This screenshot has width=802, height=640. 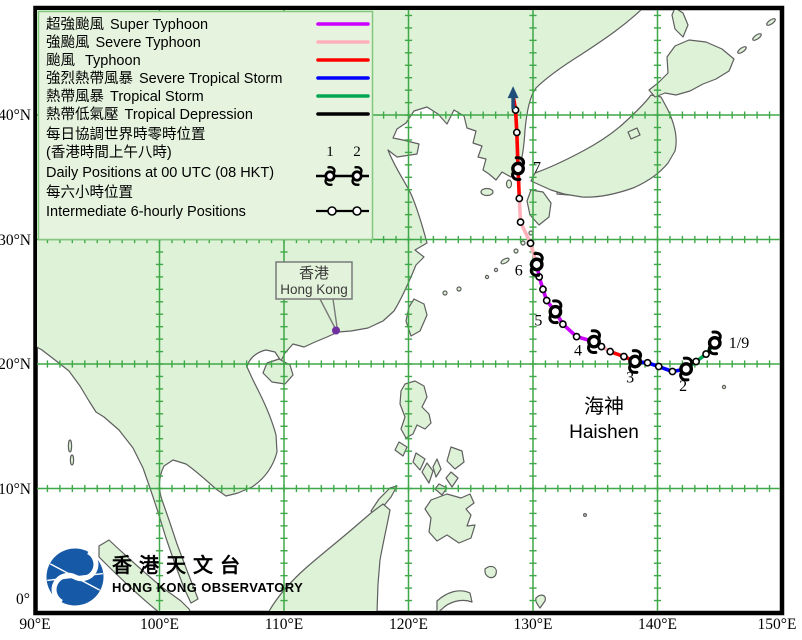 What do you see at coordinates (126, 134) in the screenshot?
I see `legend-daily-zh1: 每日協調世界時零時位置` at bounding box center [126, 134].